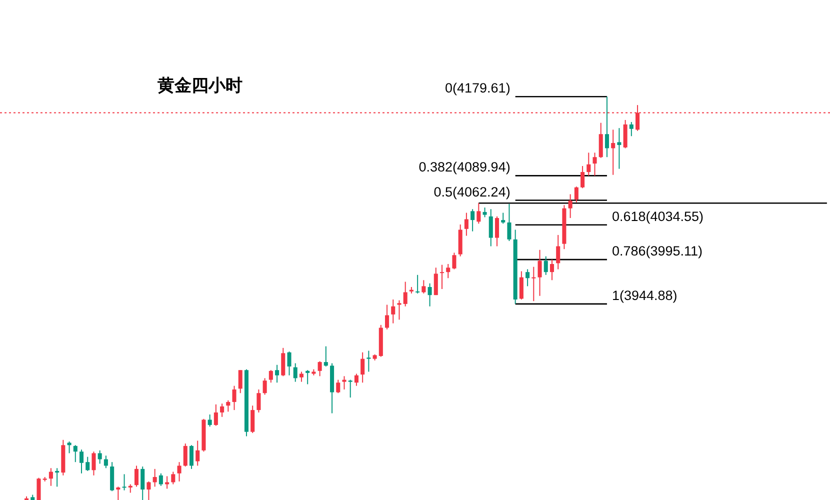 The image size is (830, 500). I want to click on chart-title: 黄金四小时, so click(199, 85).